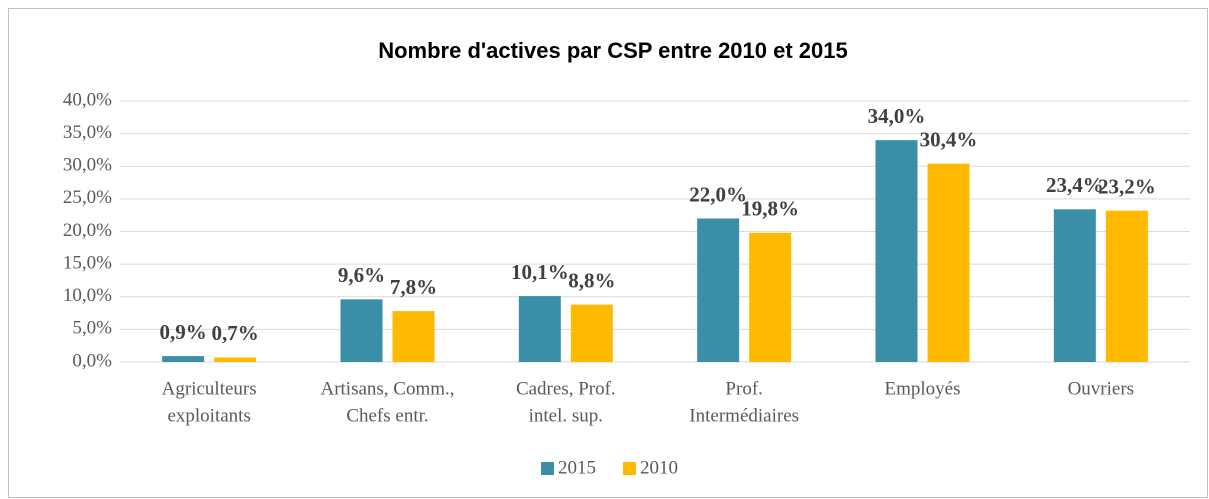 This screenshot has height=499, width=1209. What do you see at coordinates (923, 388) in the screenshot?
I see `x-tick-label: Employés` at bounding box center [923, 388].